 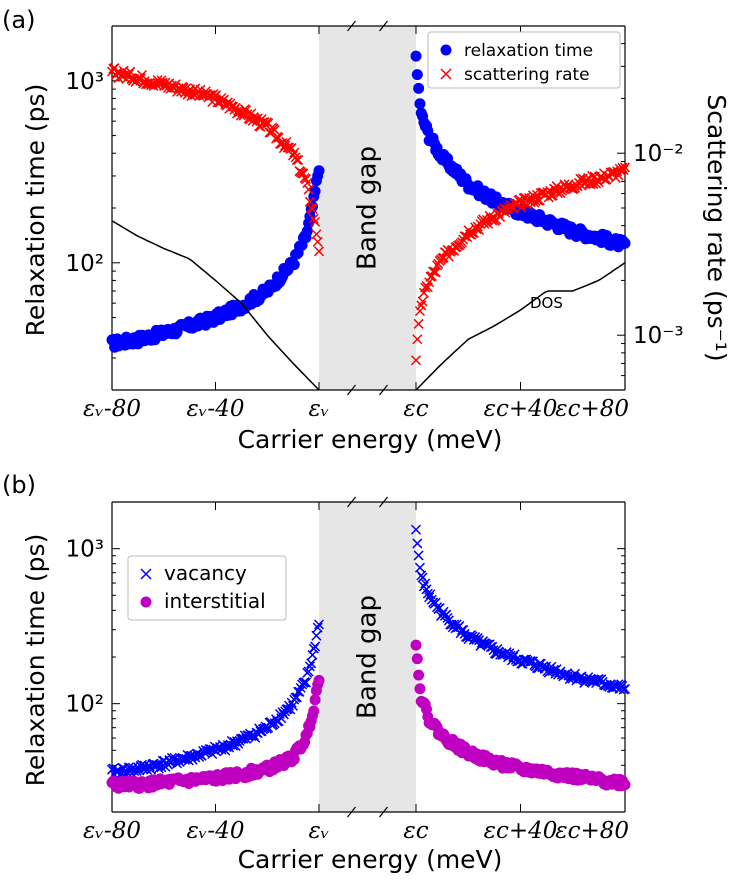 I want to click on legend-label: interstitial, so click(x=215, y=601).